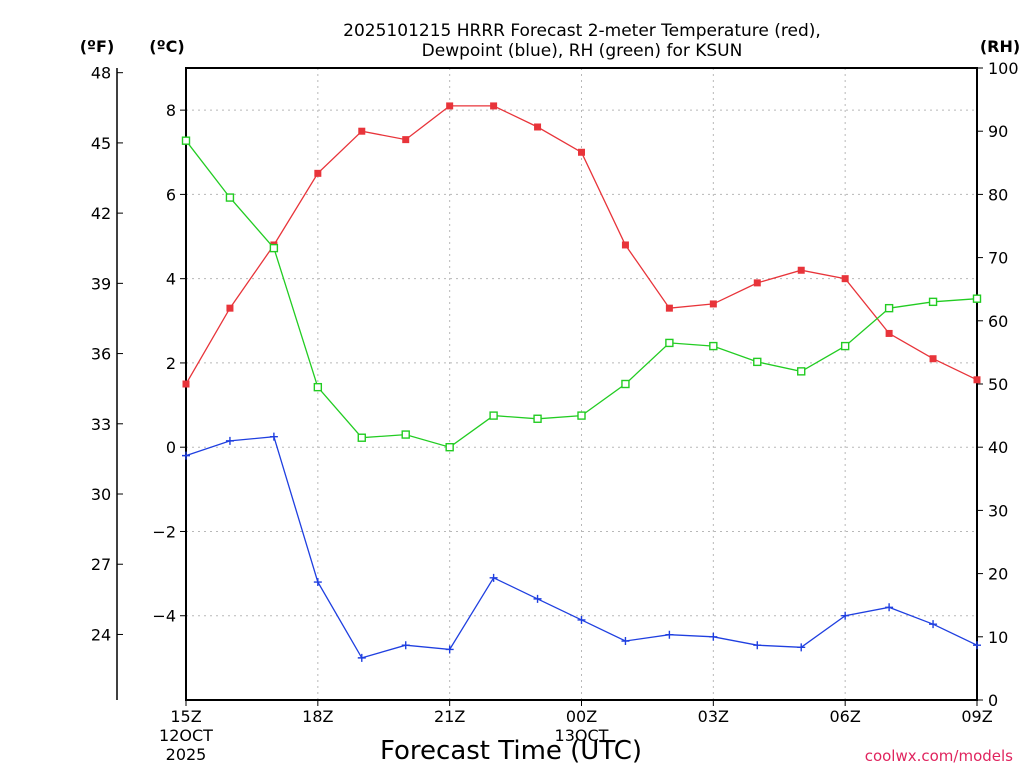 The height and width of the screenshot is (768, 1024). Describe the element at coordinates (317, 716) in the screenshot. I see `x-tick-label: 18Z` at that location.